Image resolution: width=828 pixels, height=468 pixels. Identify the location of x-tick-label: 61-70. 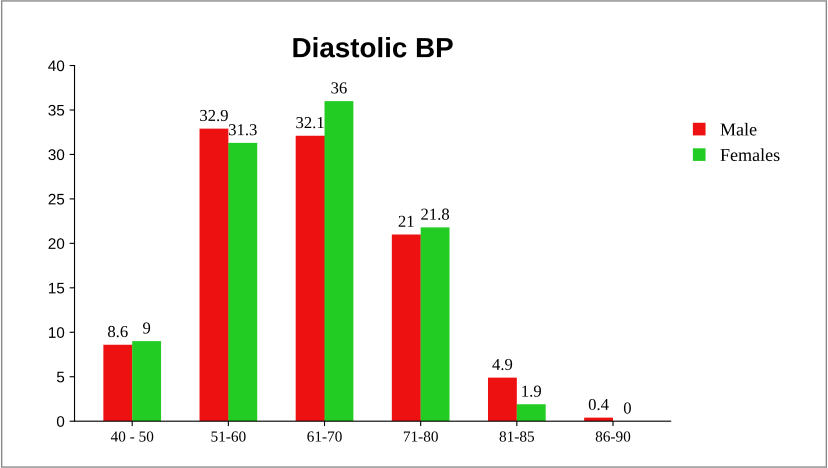
(324, 436).